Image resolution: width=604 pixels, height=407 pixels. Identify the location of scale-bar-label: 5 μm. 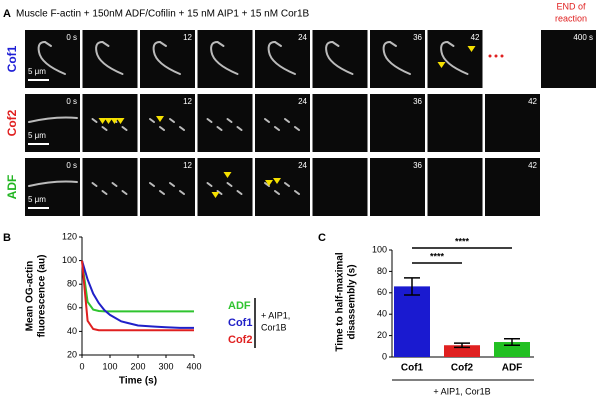
(37, 199).